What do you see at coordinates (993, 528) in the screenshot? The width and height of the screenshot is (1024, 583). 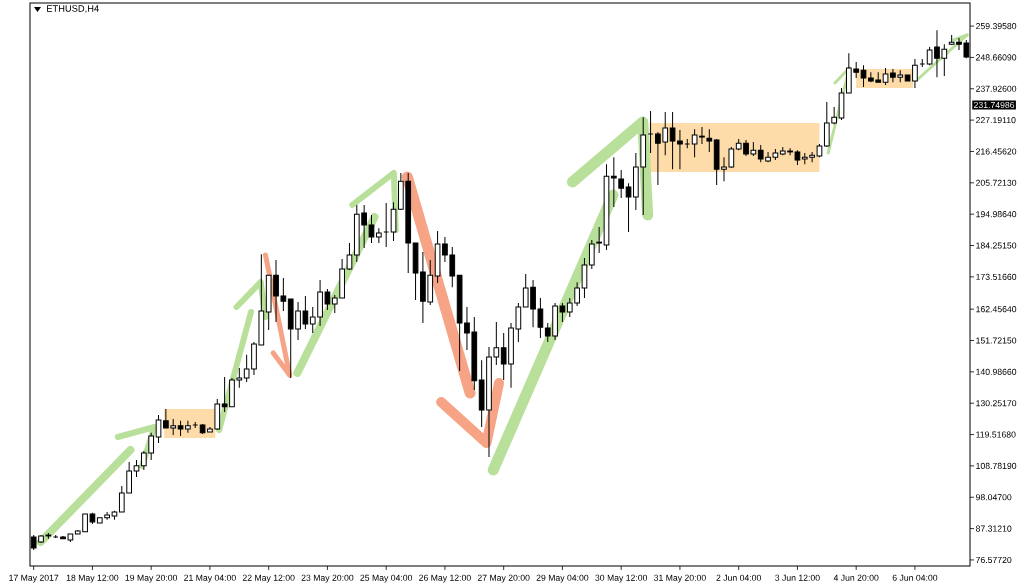 I see `y-tick-label: 87.31210` at bounding box center [993, 528].